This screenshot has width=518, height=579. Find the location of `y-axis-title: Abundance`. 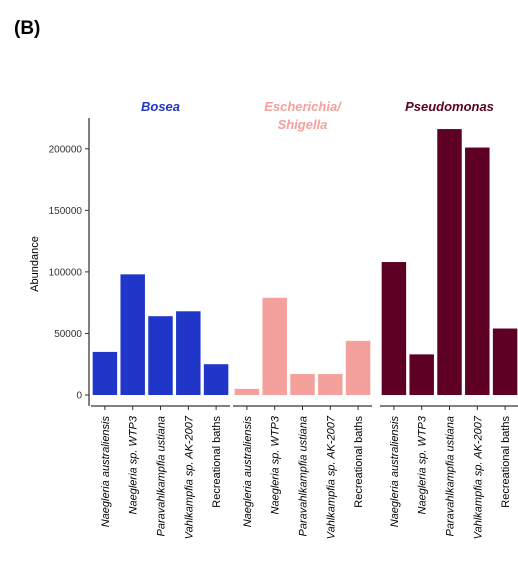

y-axis-title: Abundance is located at coordinates (35, 264).